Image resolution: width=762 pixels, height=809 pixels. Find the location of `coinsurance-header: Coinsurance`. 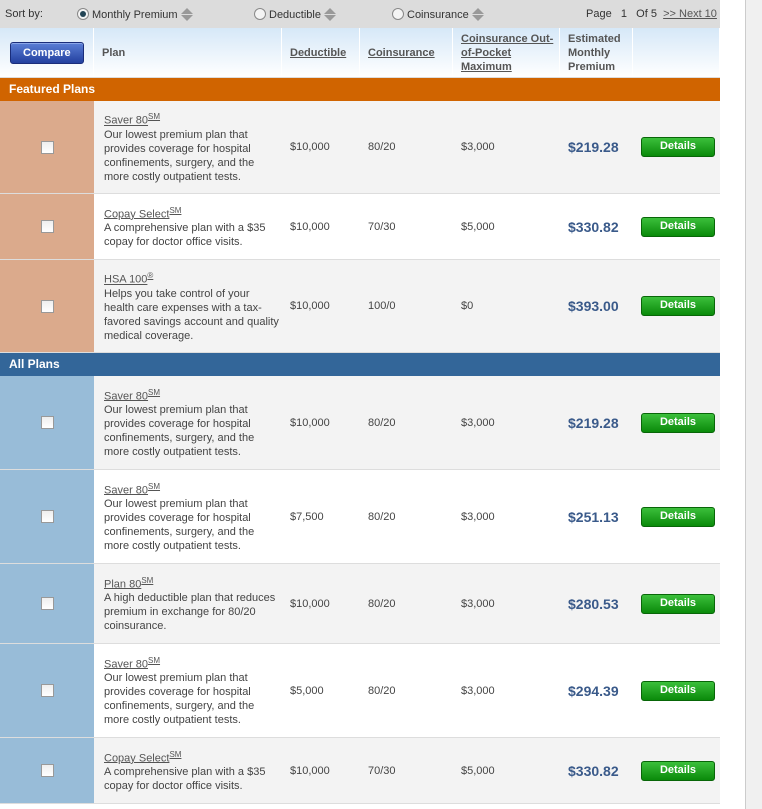

coinsurance-header: Coinsurance is located at coordinates (401, 52).